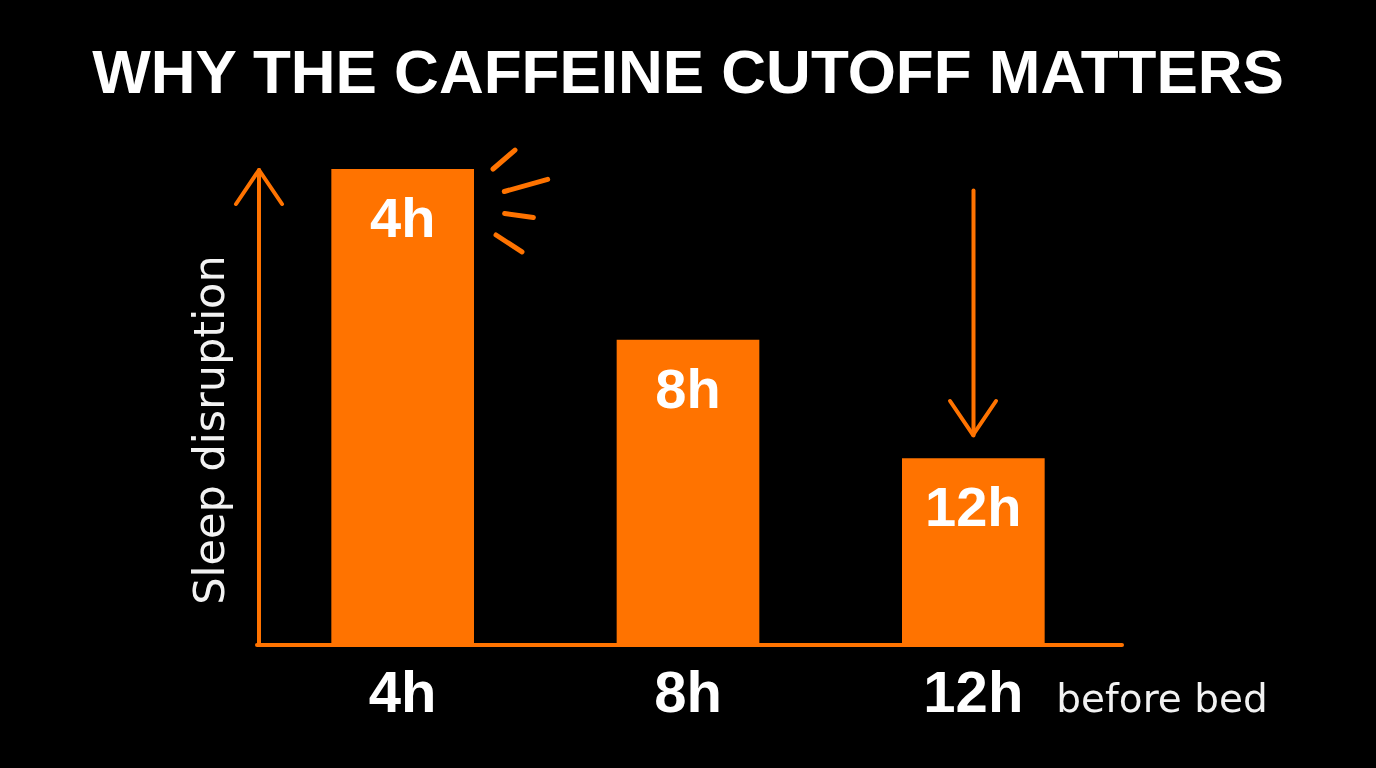 The height and width of the screenshot is (768, 1376). I want to click on annotation: 8h, so click(688, 388).